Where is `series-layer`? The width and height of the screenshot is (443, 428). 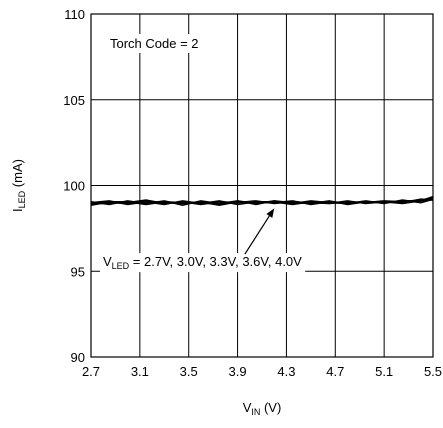
series-layer is located at coordinates (262, 201).